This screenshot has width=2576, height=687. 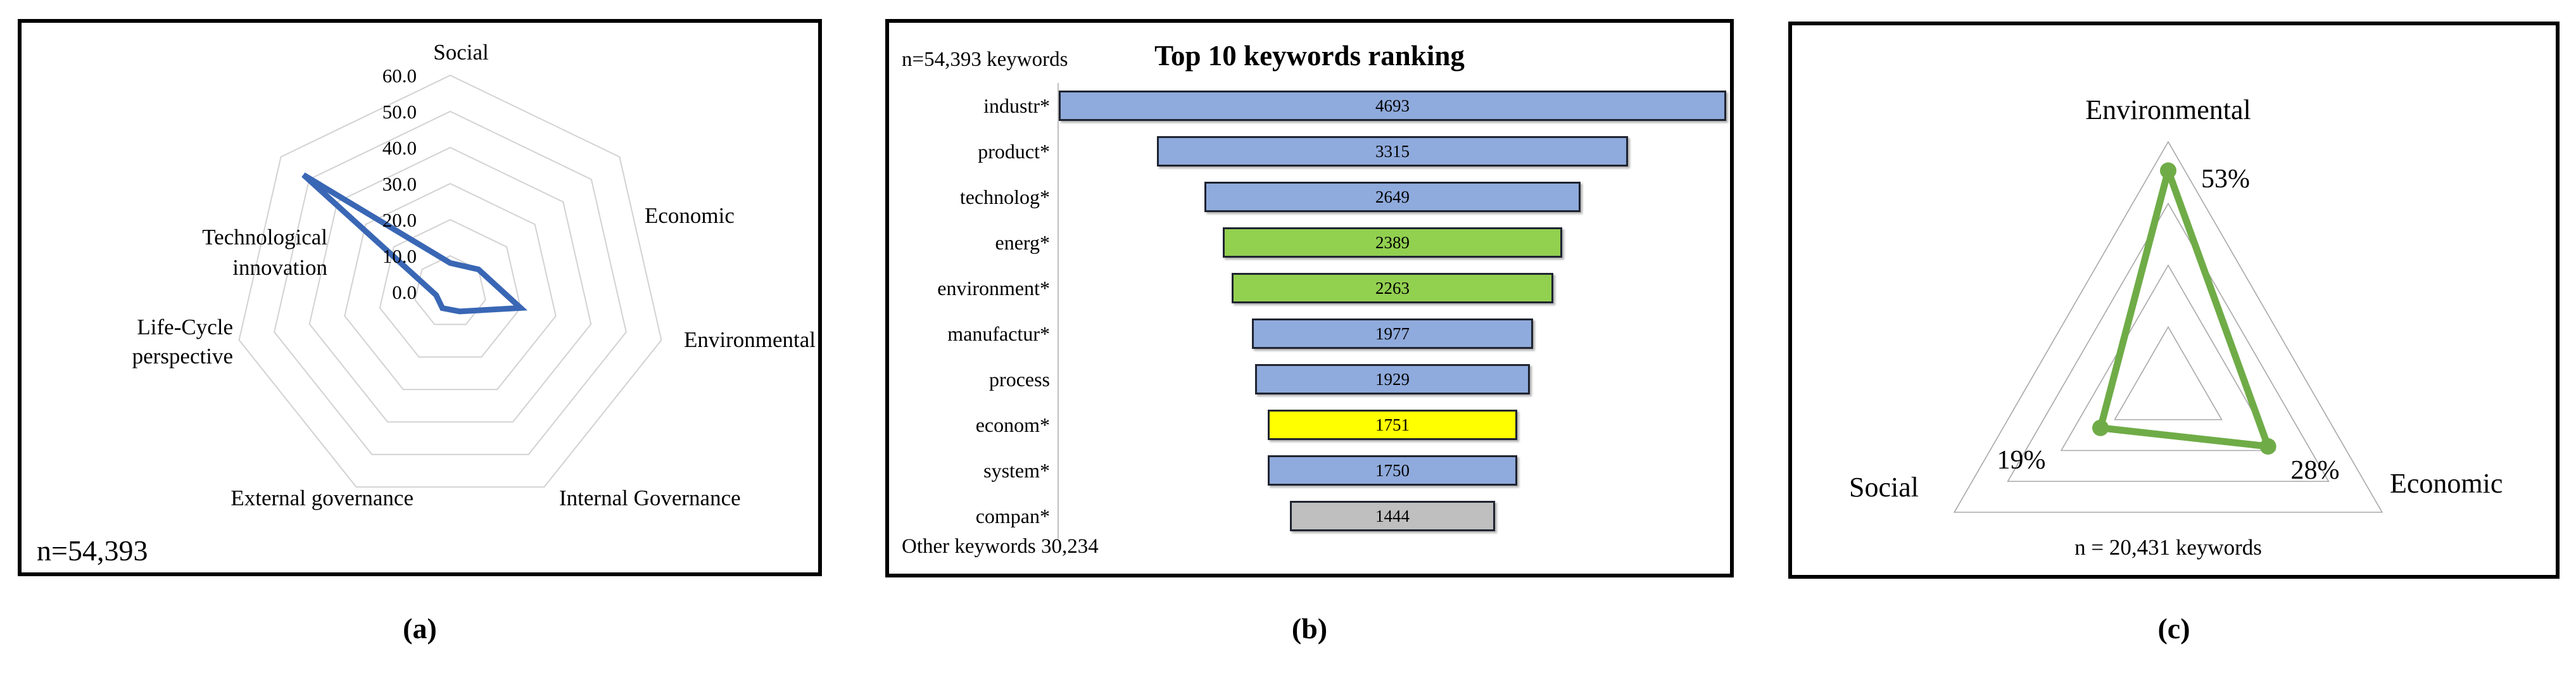 What do you see at coordinates (404, 292) in the screenshot?
I see `radar-tick-label: 0.0` at bounding box center [404, 292].